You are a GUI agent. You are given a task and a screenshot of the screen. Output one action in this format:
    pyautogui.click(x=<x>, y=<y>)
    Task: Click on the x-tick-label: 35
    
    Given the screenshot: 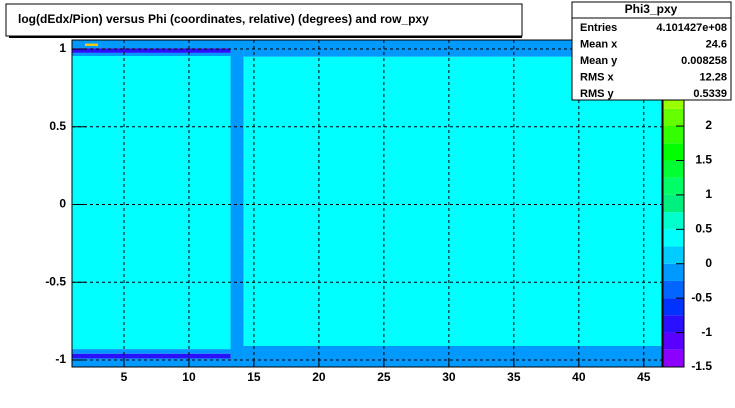 What is the action you would take?
    pyautogui.click(x=514, y=377)
    